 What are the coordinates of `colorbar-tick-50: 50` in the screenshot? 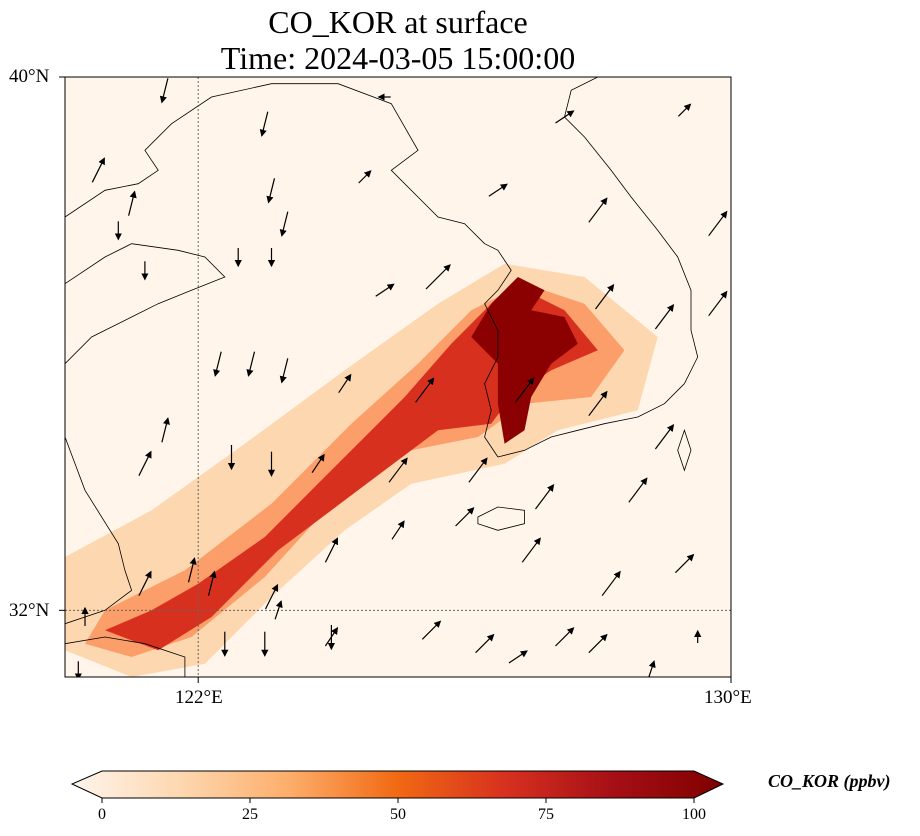 It's located at (398, 814).